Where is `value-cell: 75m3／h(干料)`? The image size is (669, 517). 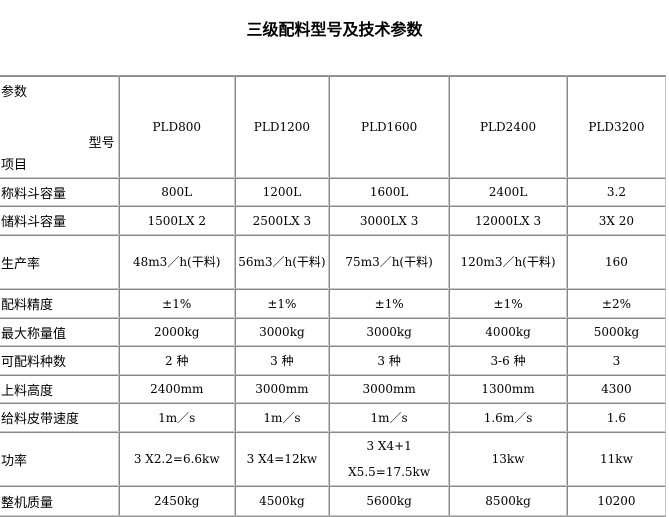 value-cell: 75m3／h(干料) is located at coordinates (389, 262).